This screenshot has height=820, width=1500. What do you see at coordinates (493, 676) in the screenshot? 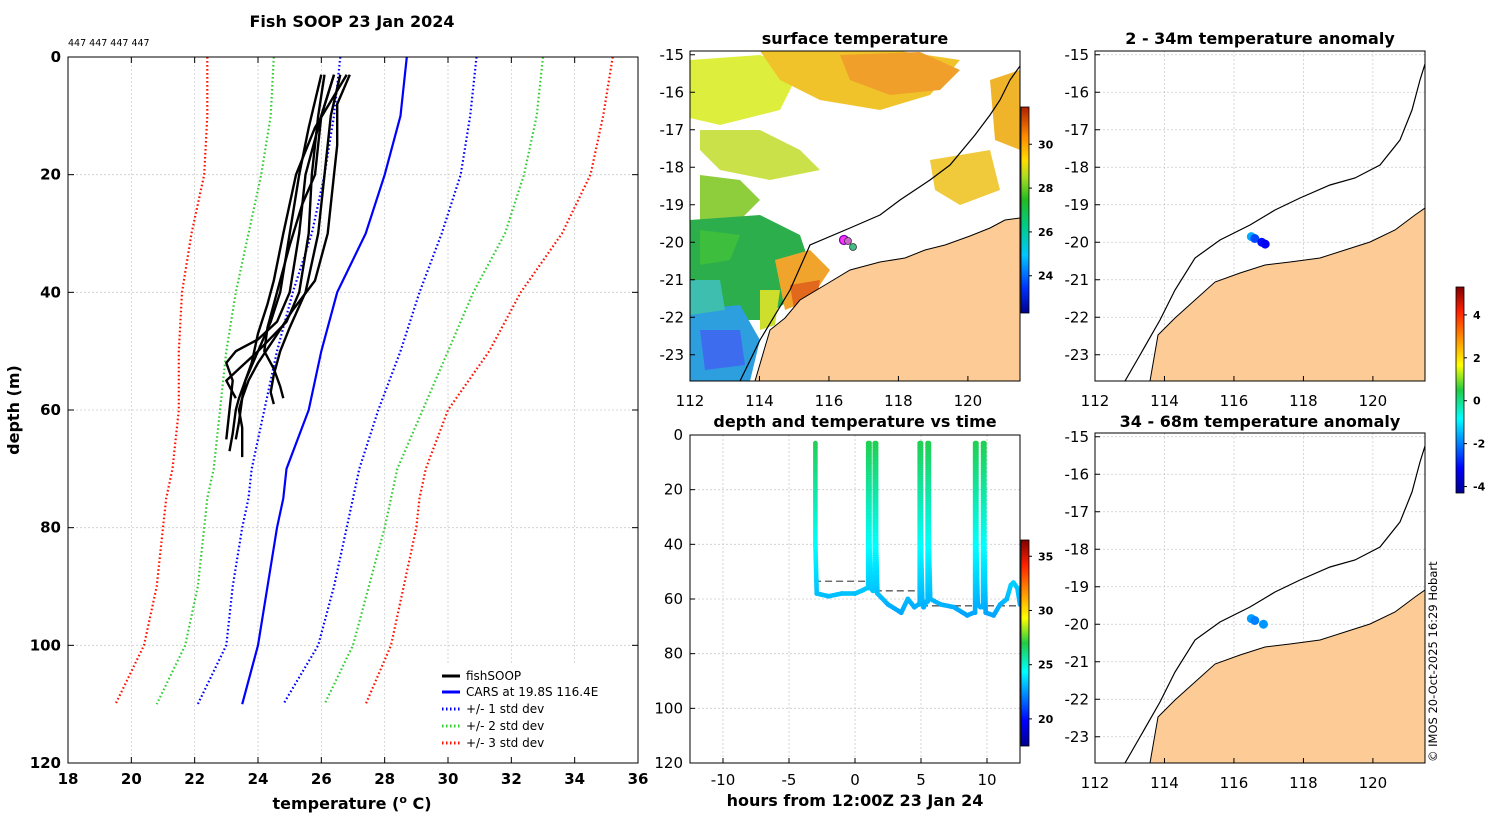
I see `legend-label-fish: fishSOOP` at bounding box center [493, 676].